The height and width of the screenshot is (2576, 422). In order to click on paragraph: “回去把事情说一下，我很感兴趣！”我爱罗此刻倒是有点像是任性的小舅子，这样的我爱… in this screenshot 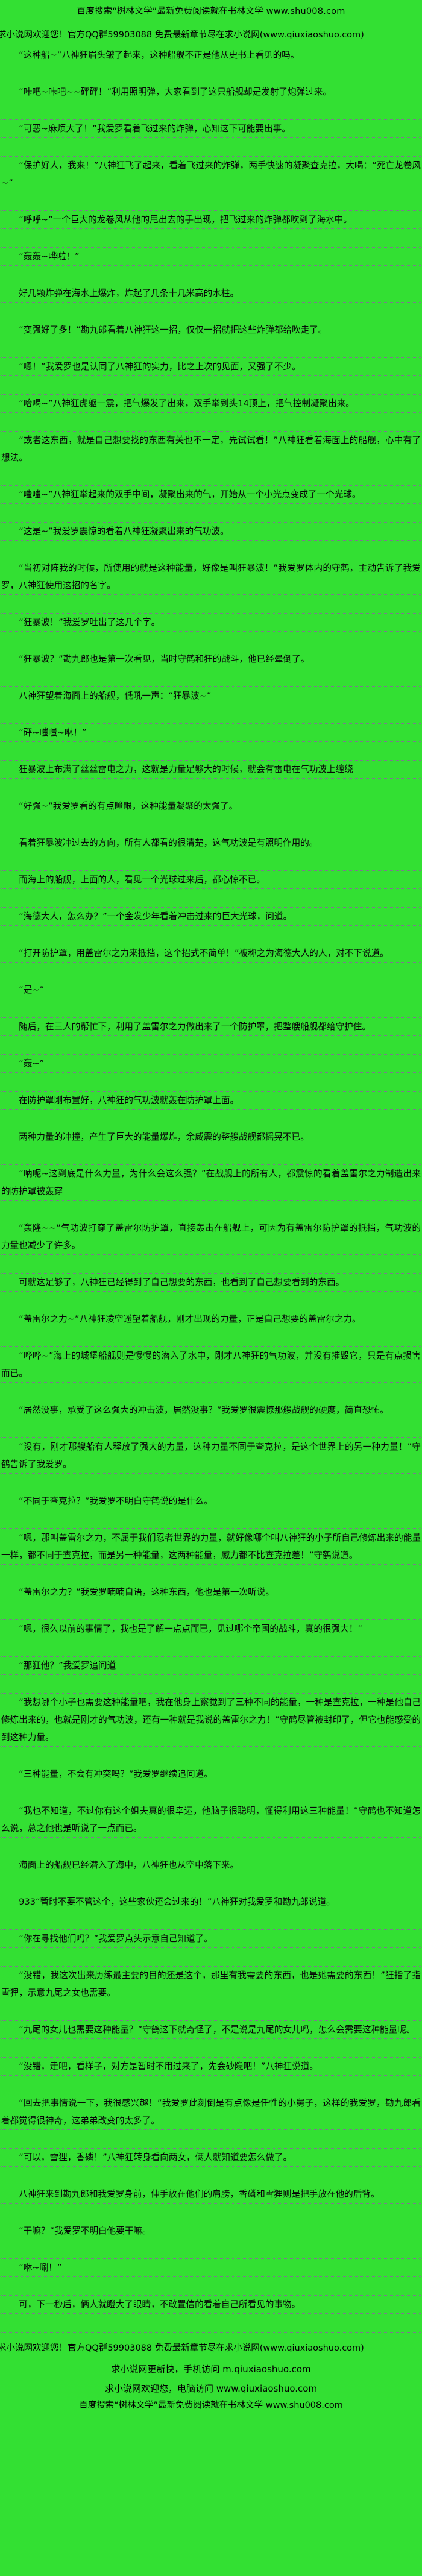, I will do `click(211, 2112)`.